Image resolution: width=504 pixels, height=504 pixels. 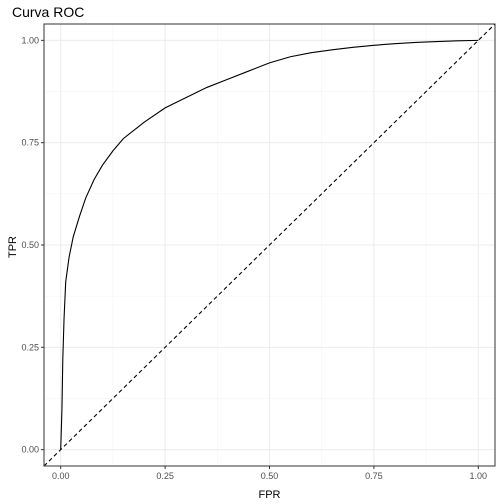 What do you see at coordinates (30, 245) in the screenshot?
I see `y-tick-label: 0.50` at bounding box center [30, 245].